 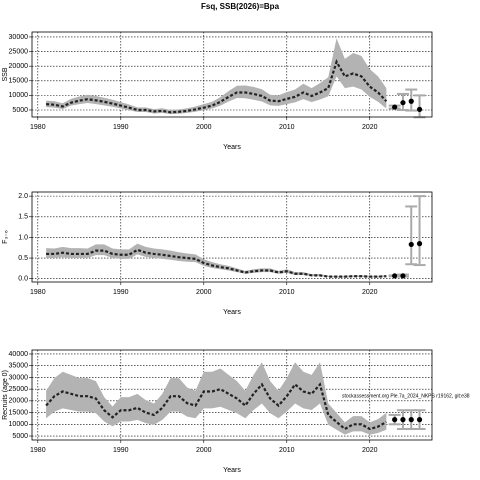 I want to click on y-tick-label: 35000, so click(x=19, y=366).